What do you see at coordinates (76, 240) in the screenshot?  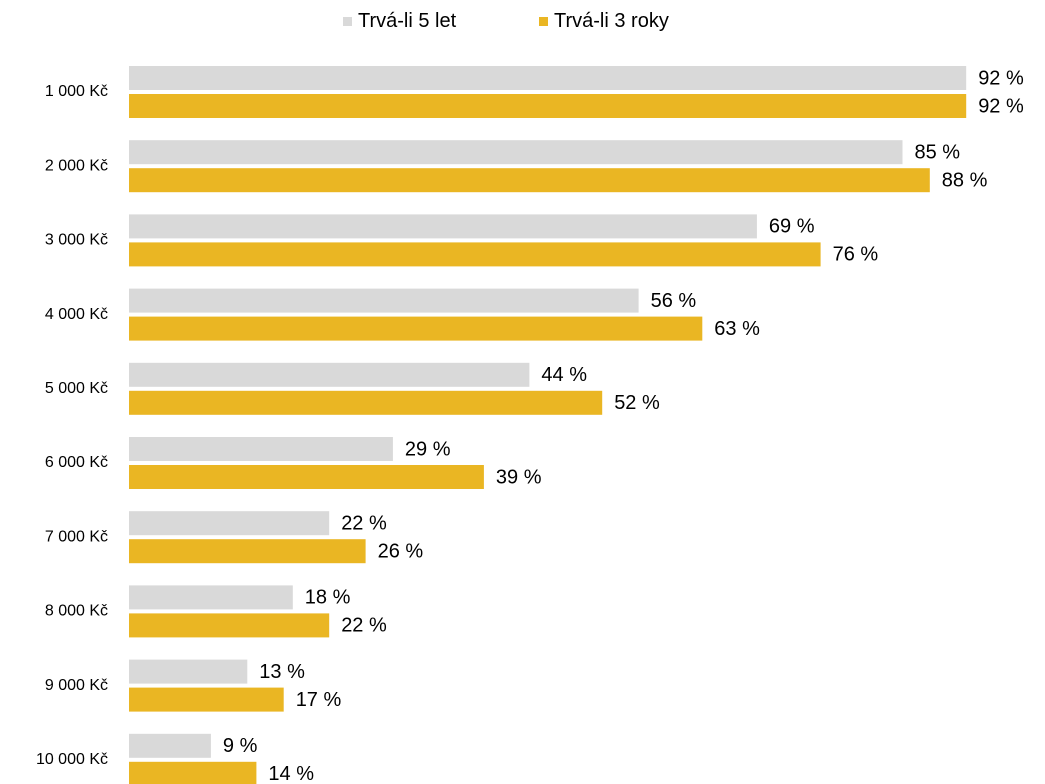 I see `category-label: 3 000 Kč` at bounding box center [76, 240].